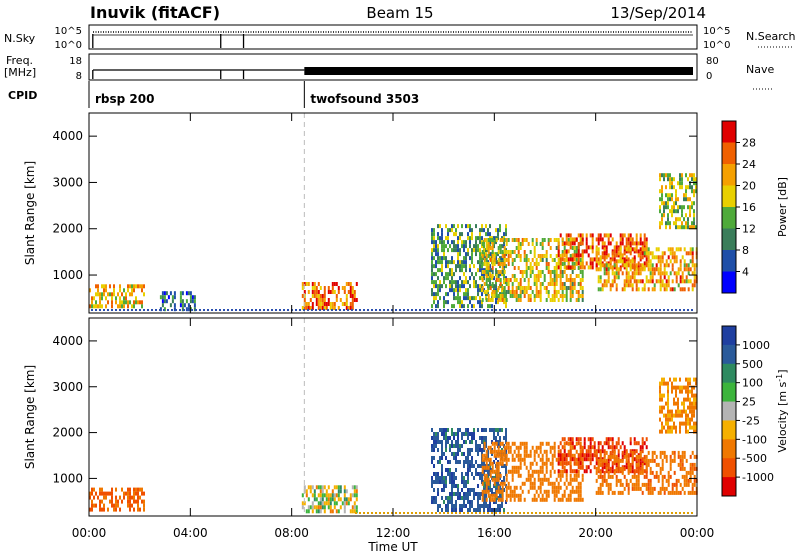  Describe the element at coordinates (75, 61) in the screenshot. I see `freq-tick-top: 18` at that location.